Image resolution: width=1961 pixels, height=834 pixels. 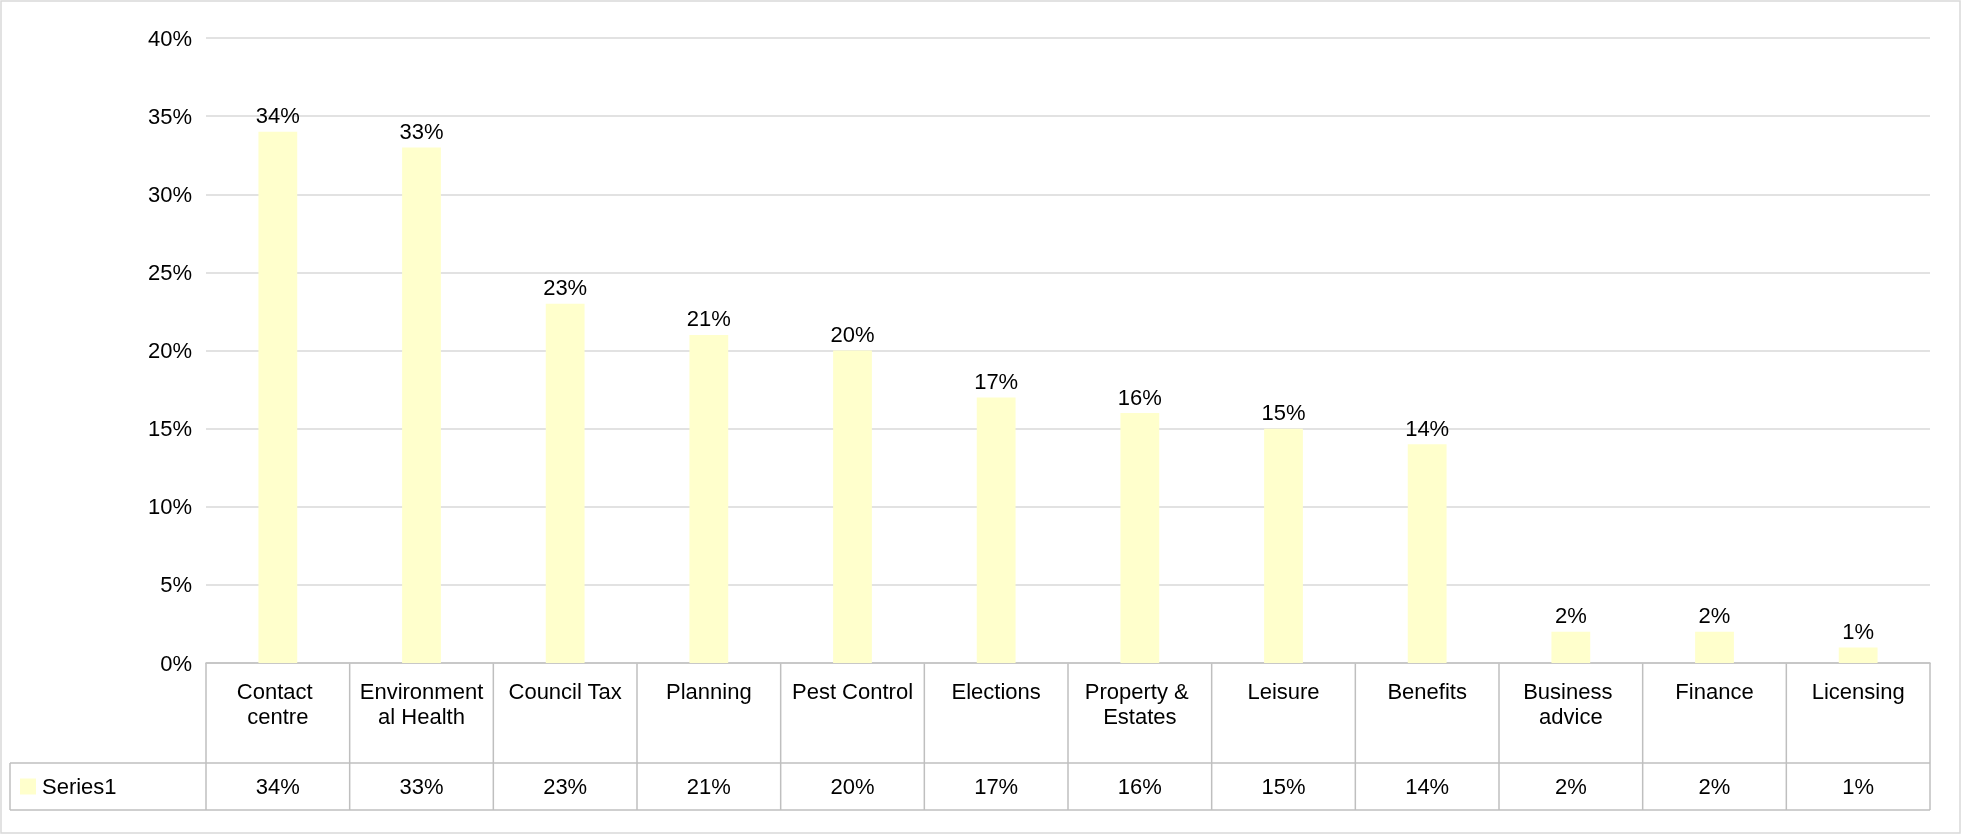 I want to click on text: 15%, so click(x=1283, y=413).